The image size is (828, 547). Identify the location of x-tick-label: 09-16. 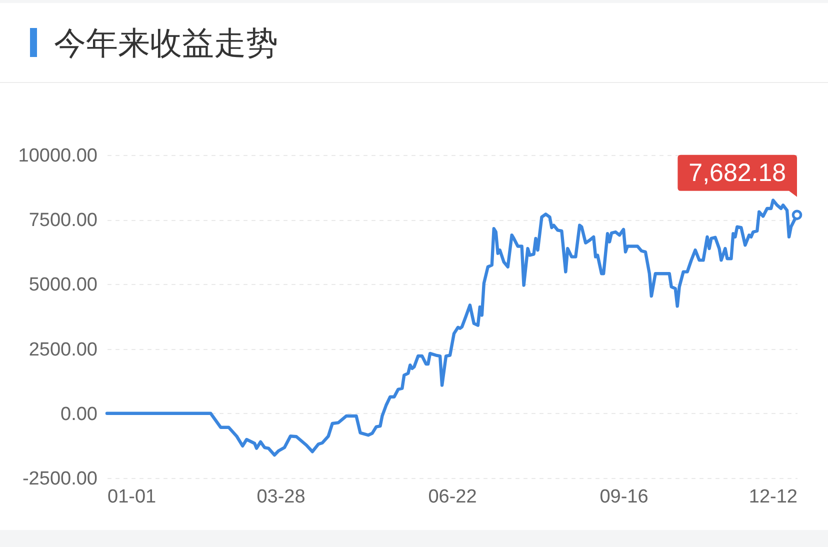
(624, 497).